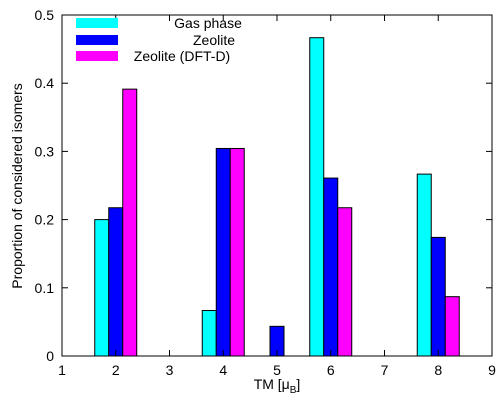  What do you see at coordinates (298, 384) in the screenshot?
I see `x-axis-label-close: ]` at bounding box center [298, 384].